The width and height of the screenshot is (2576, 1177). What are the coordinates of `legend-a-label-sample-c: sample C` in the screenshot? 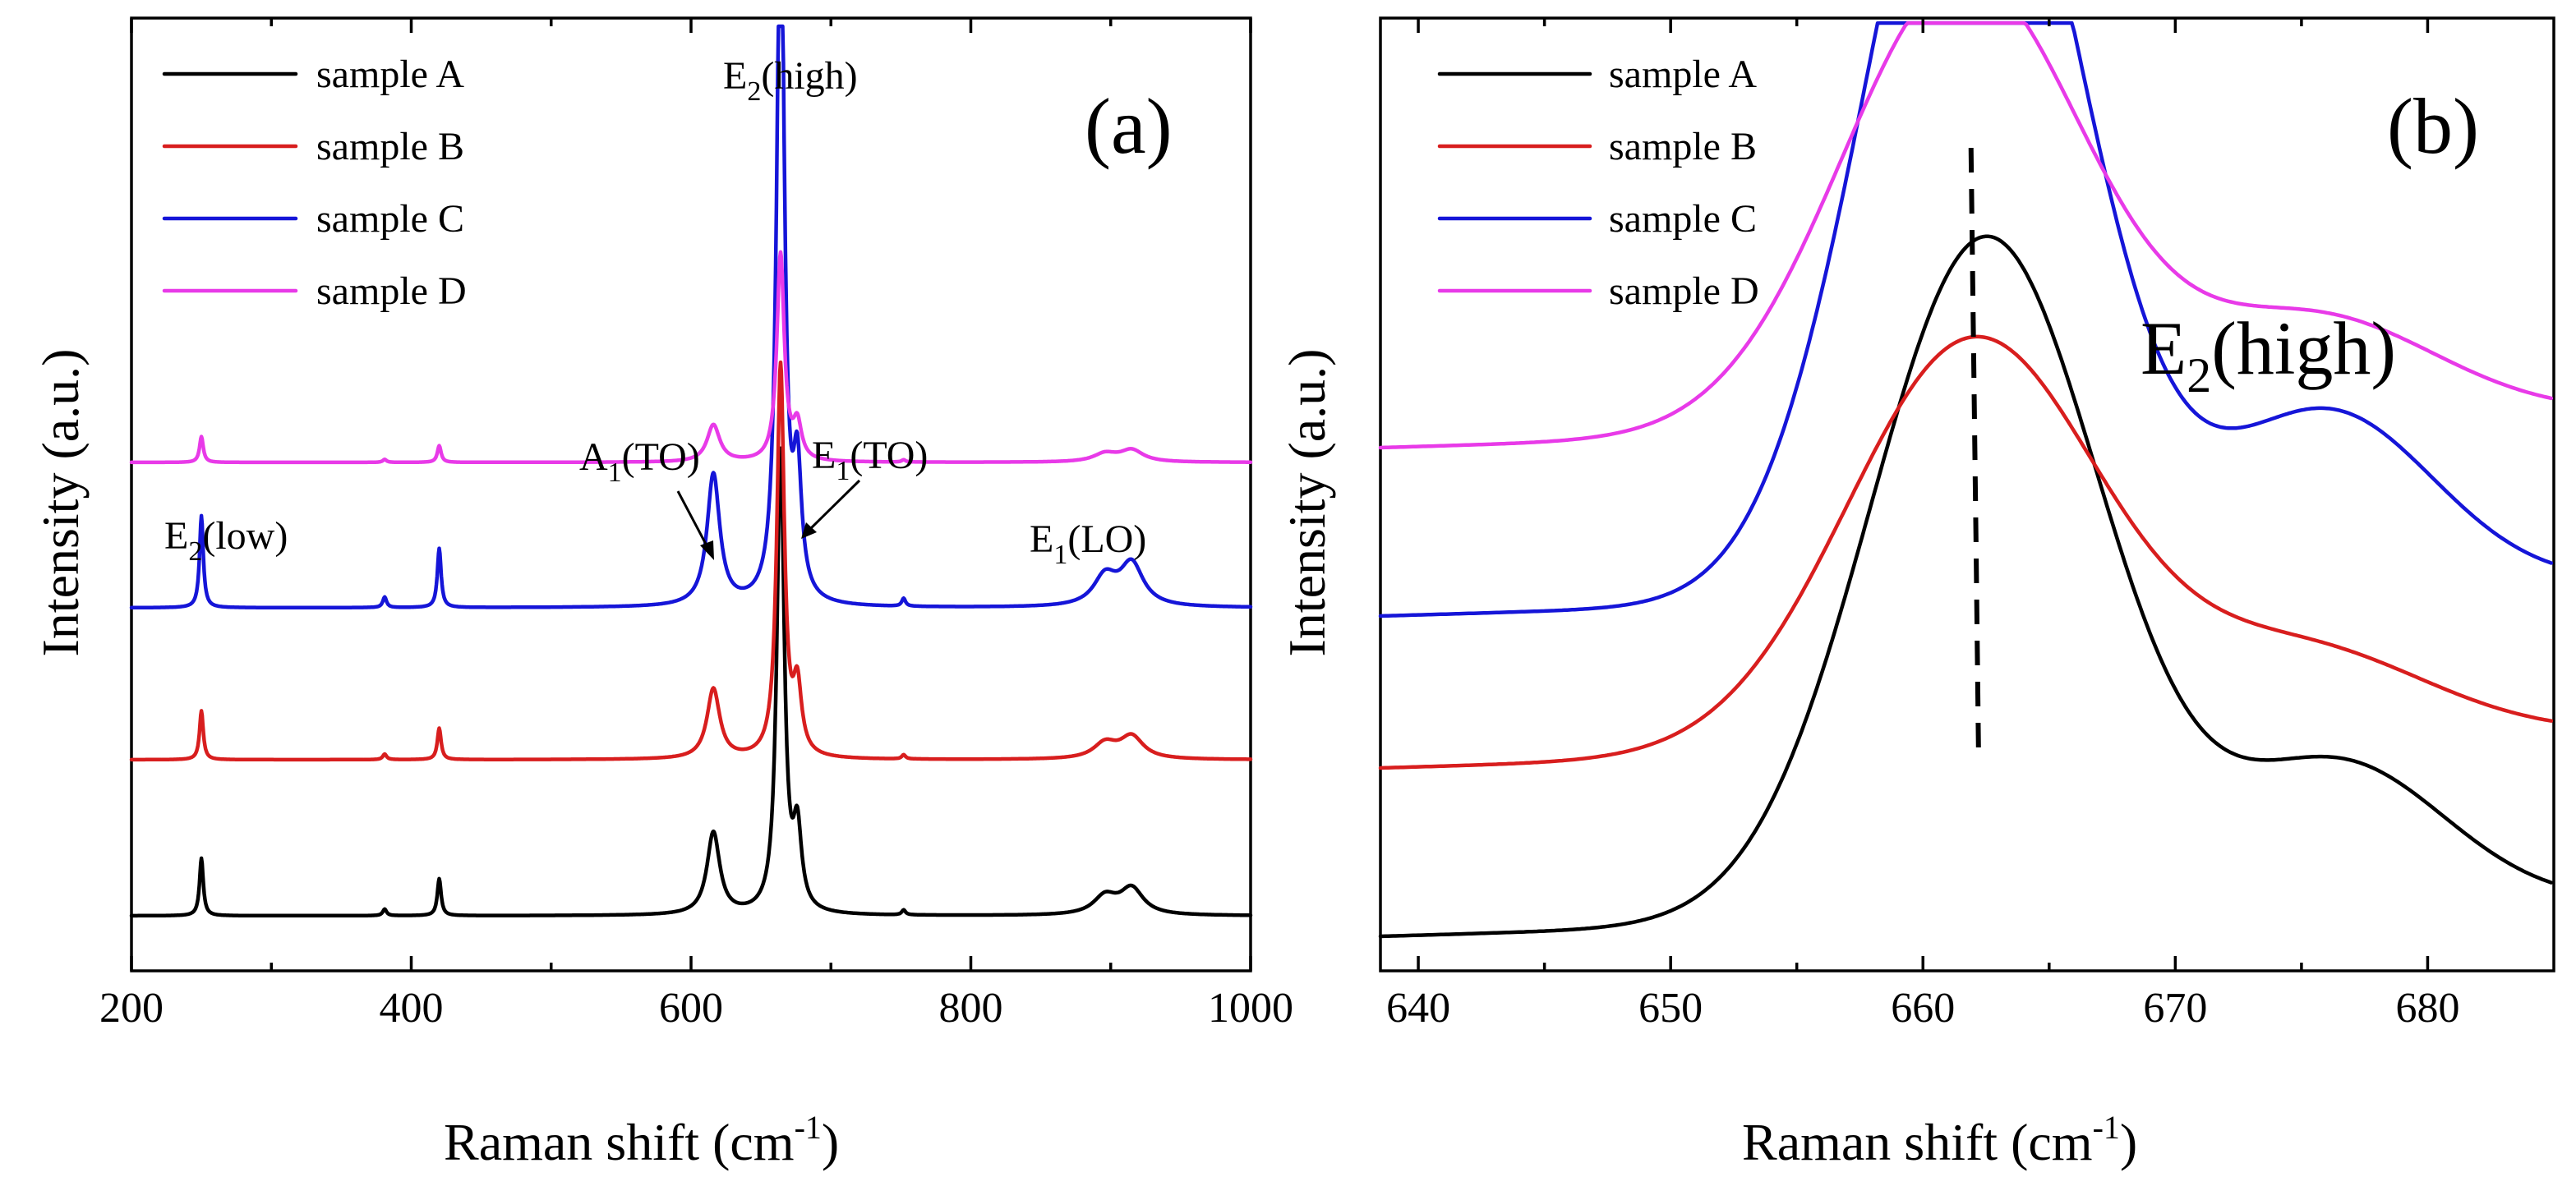 It's located at (390, 219).